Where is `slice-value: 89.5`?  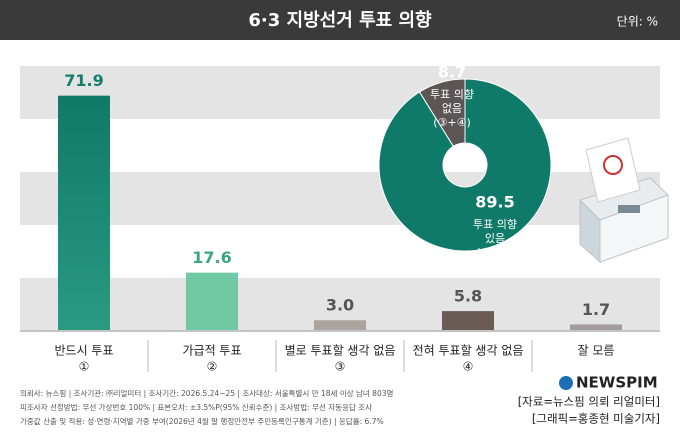 slice-value: 89.5 is located at coordinates (494, 202).